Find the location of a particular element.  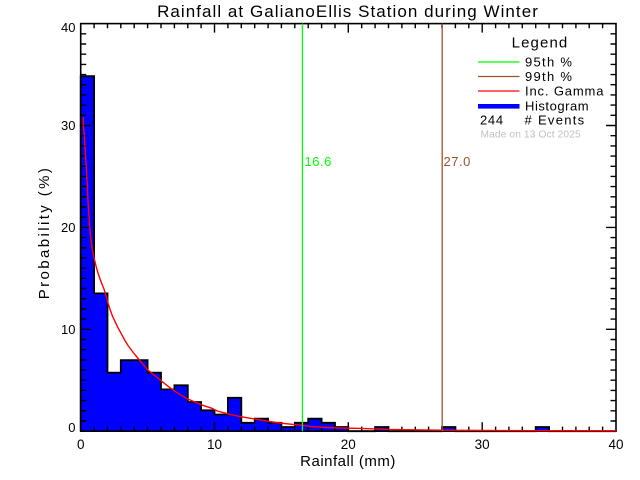

svg-text: 27.0 is located at coordinates (457, 161).